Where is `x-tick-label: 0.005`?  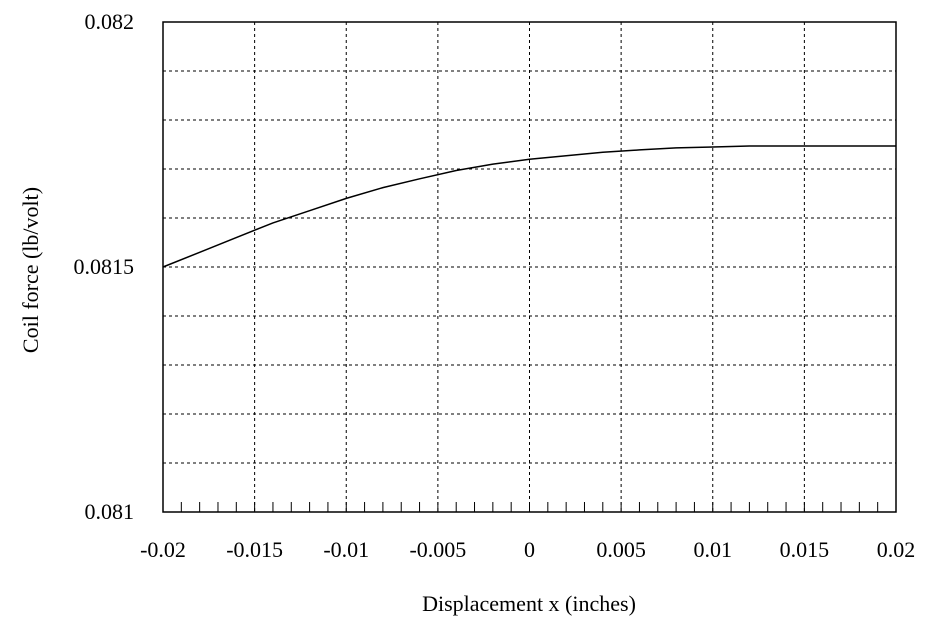 x-tick-label: 0.005 is located at coordinates (621, 549).